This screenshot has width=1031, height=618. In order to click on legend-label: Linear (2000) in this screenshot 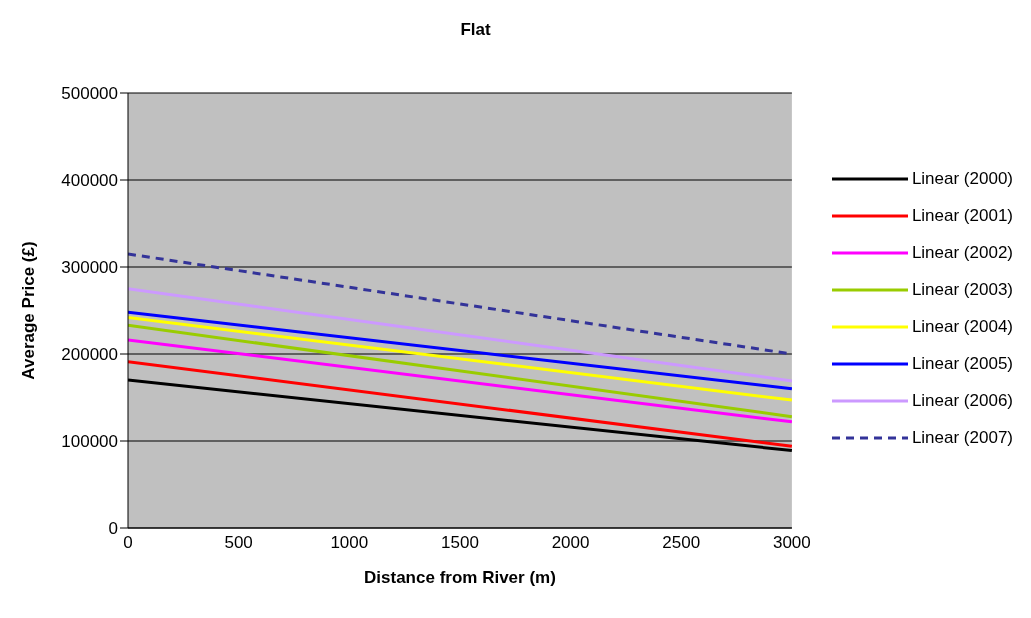, I will do `click(962, 178)`.